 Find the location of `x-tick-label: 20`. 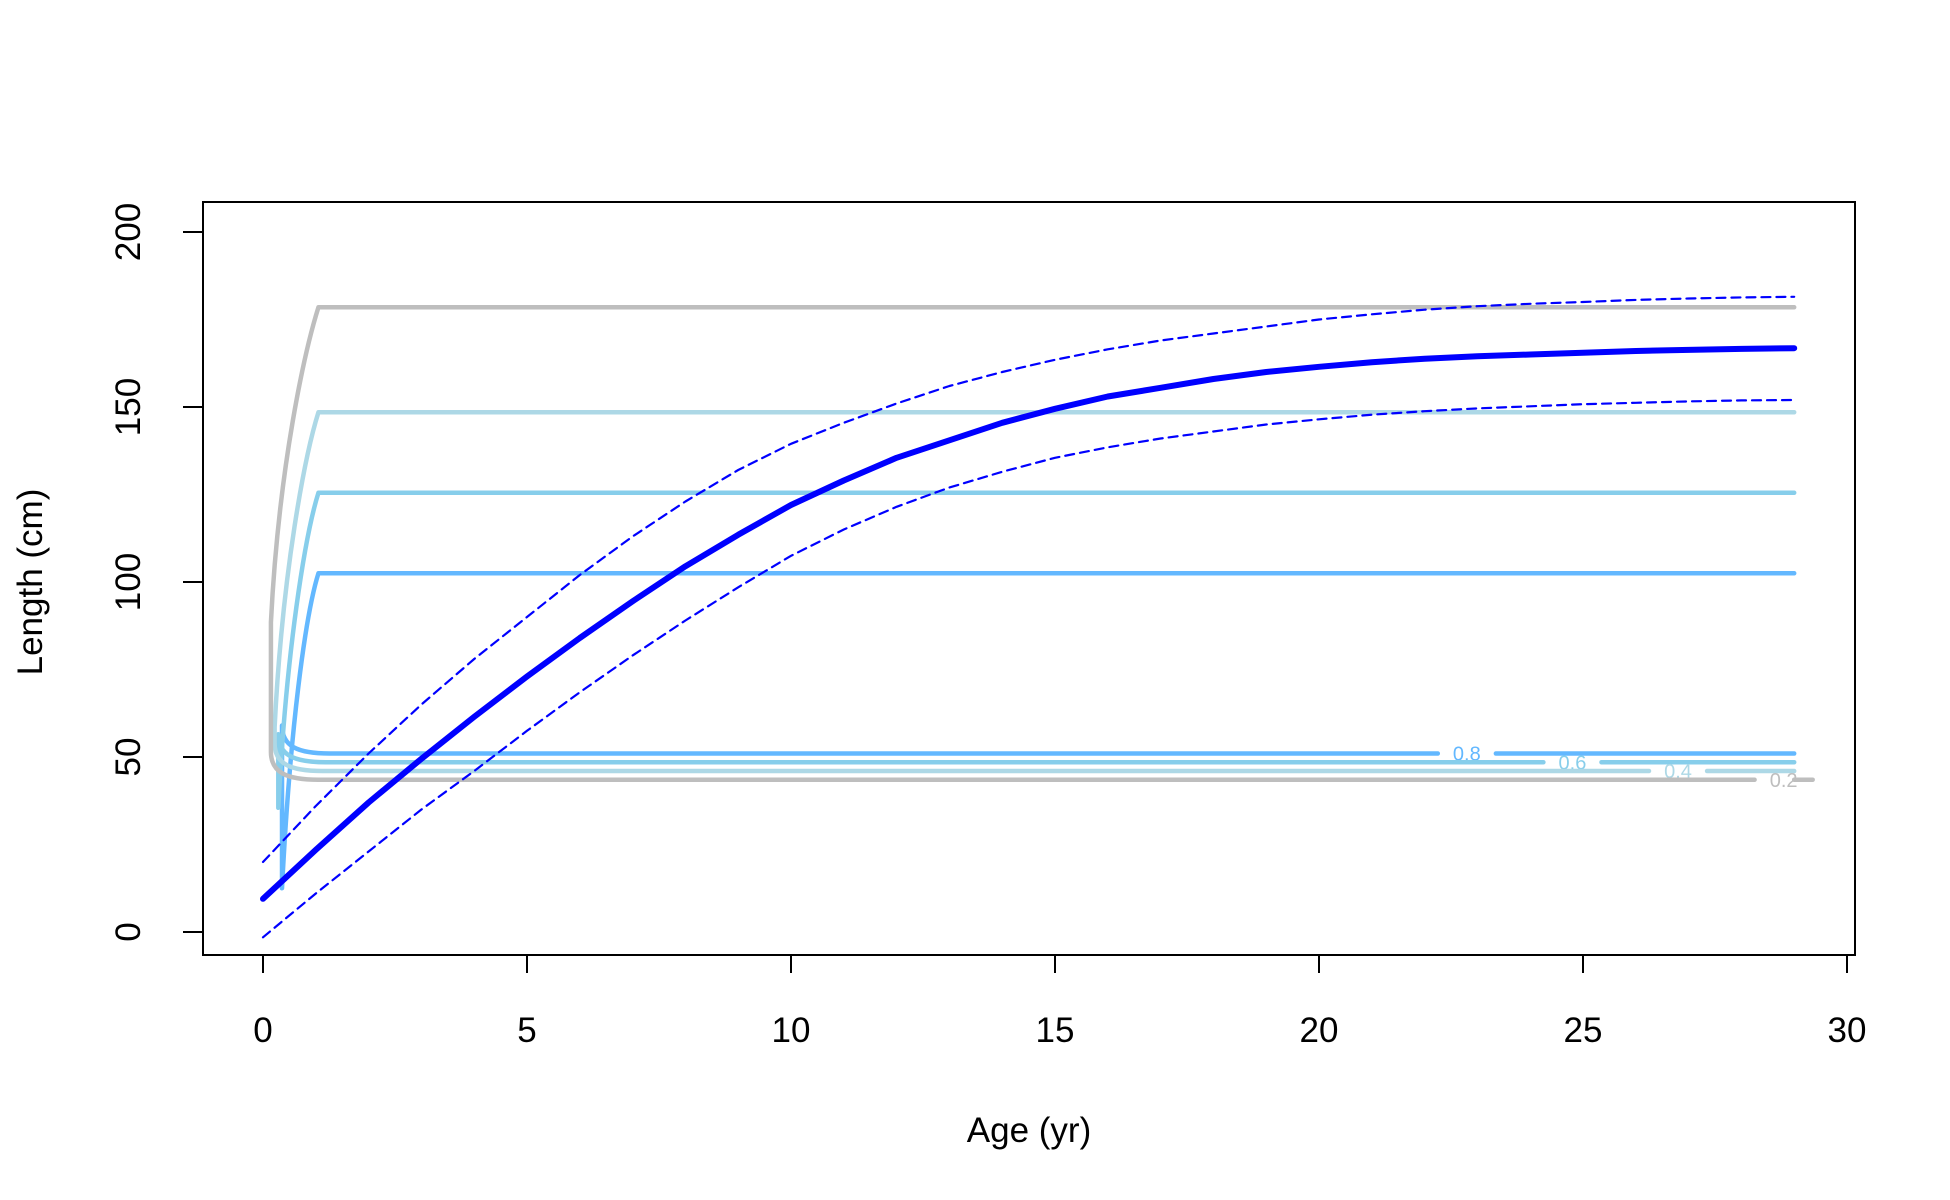

x-tick-label: 20 is located at coordinates (1319, 1030).